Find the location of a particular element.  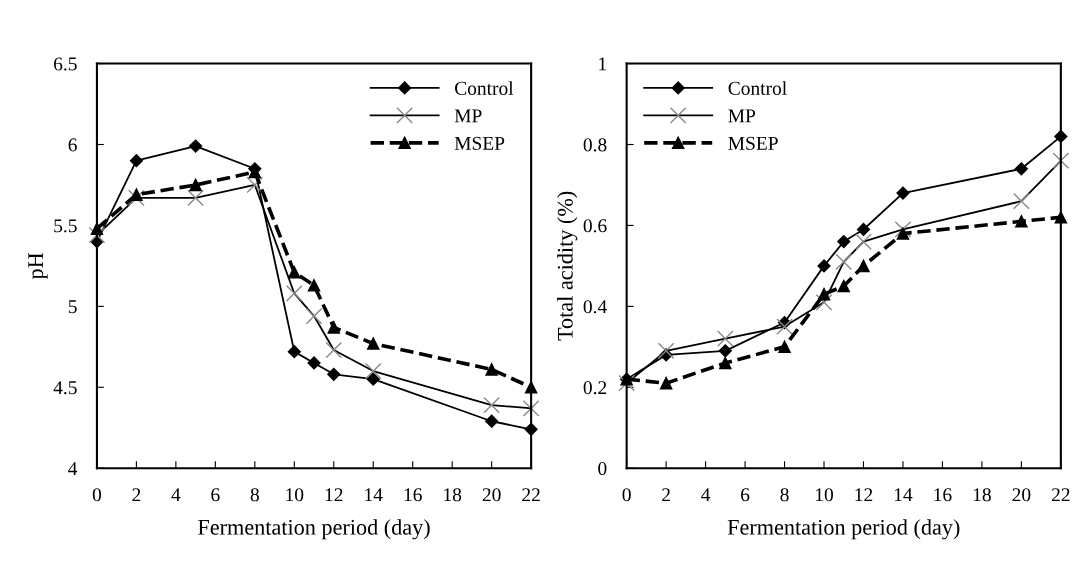

y-tick-label: 6.5 is located at coordinates (65, 64).